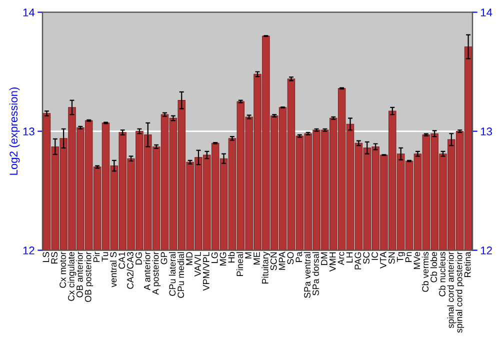 The width and height of the screenshot is (500, 350). Describe the element at coordinates (366, 258) in the screenshot. I see `x-tick-label: SC` at that location.